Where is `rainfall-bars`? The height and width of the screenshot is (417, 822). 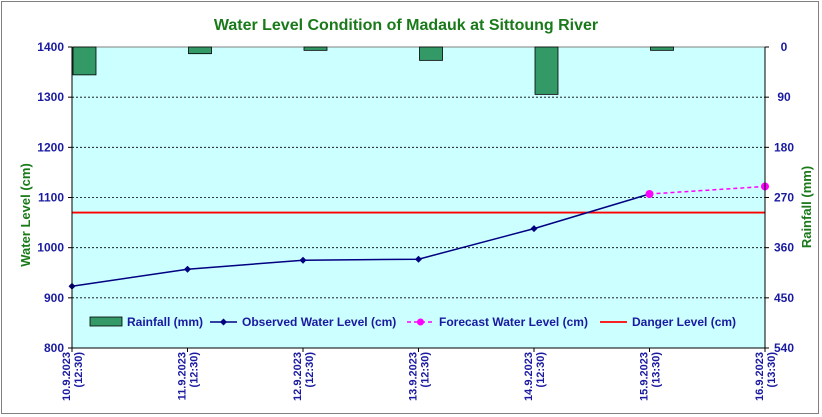
rainfall-bars is located at coordinates (373, 70).